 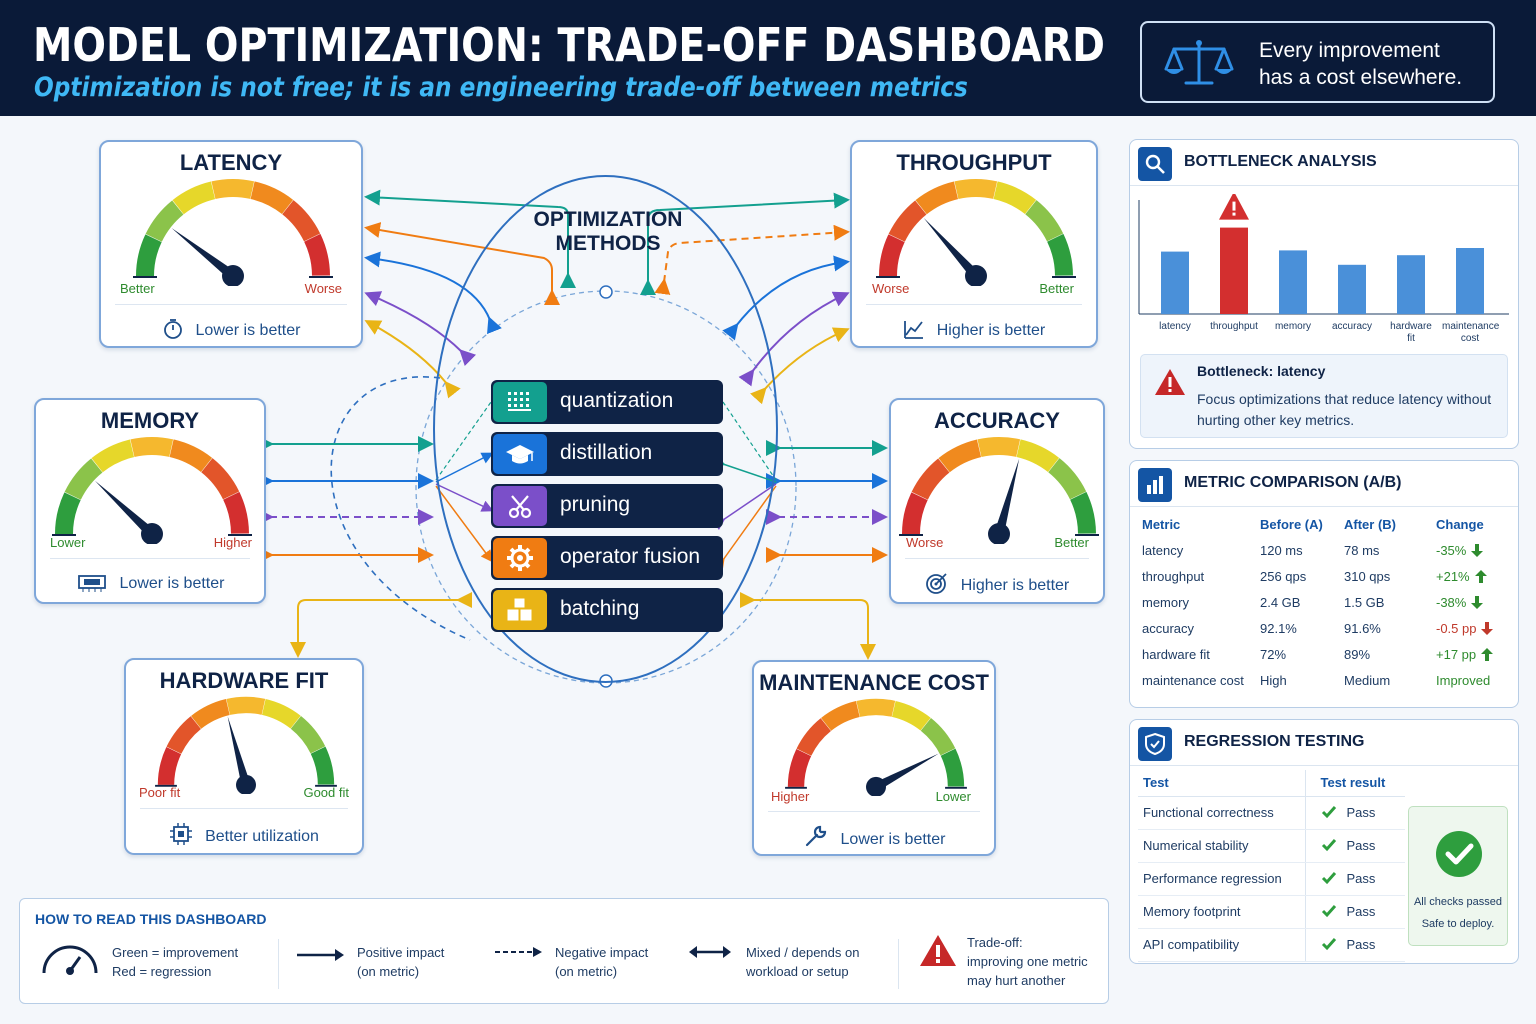 I want to click on bar-label-line-1: accuracy, so click(x=1351, y=326).